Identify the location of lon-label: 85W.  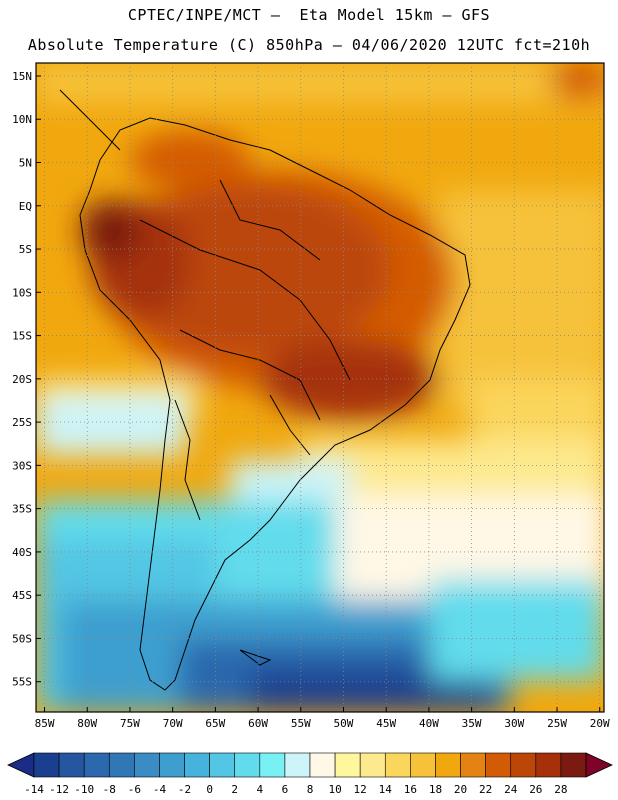
(45, 723).